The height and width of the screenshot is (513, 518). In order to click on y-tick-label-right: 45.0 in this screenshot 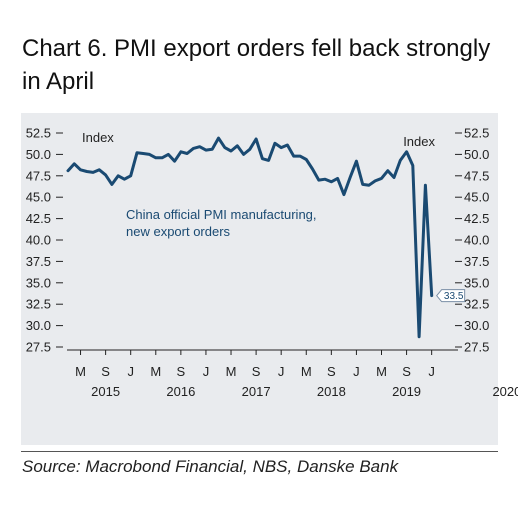, I will do `click(476, 197)`.